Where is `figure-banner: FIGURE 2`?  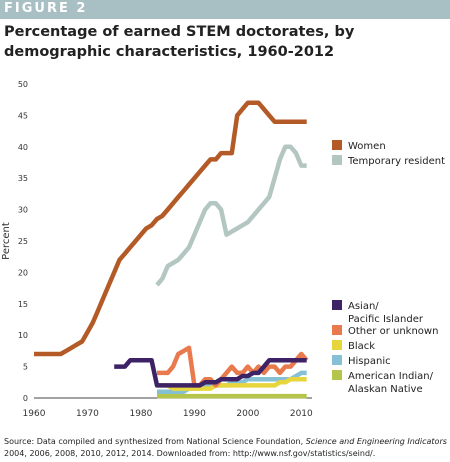
figure-banner: FIGURE 2 is located at coordinates (225, 9).